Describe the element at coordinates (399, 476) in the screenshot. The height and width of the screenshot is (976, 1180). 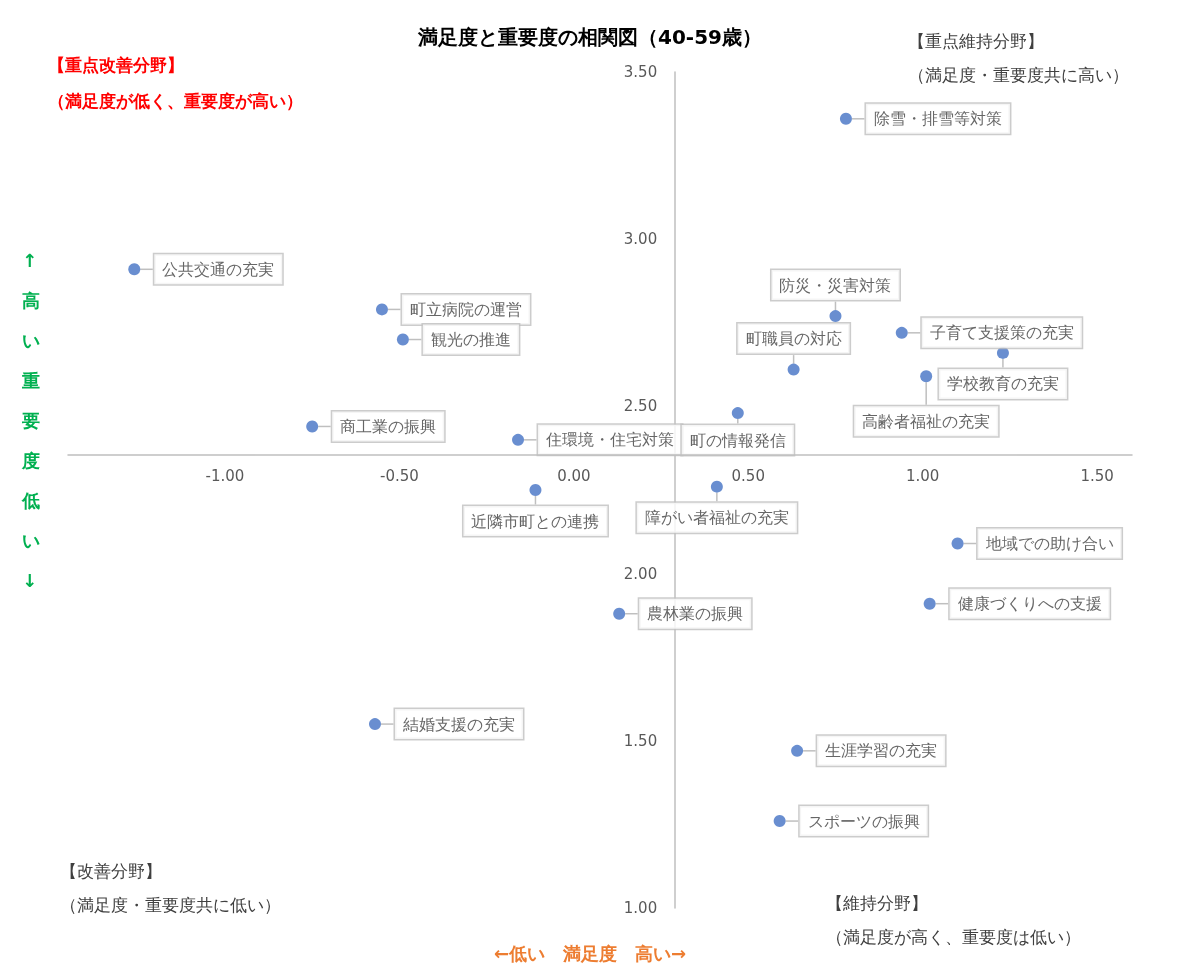
I see `x-tick-label: -0.50` at that location.